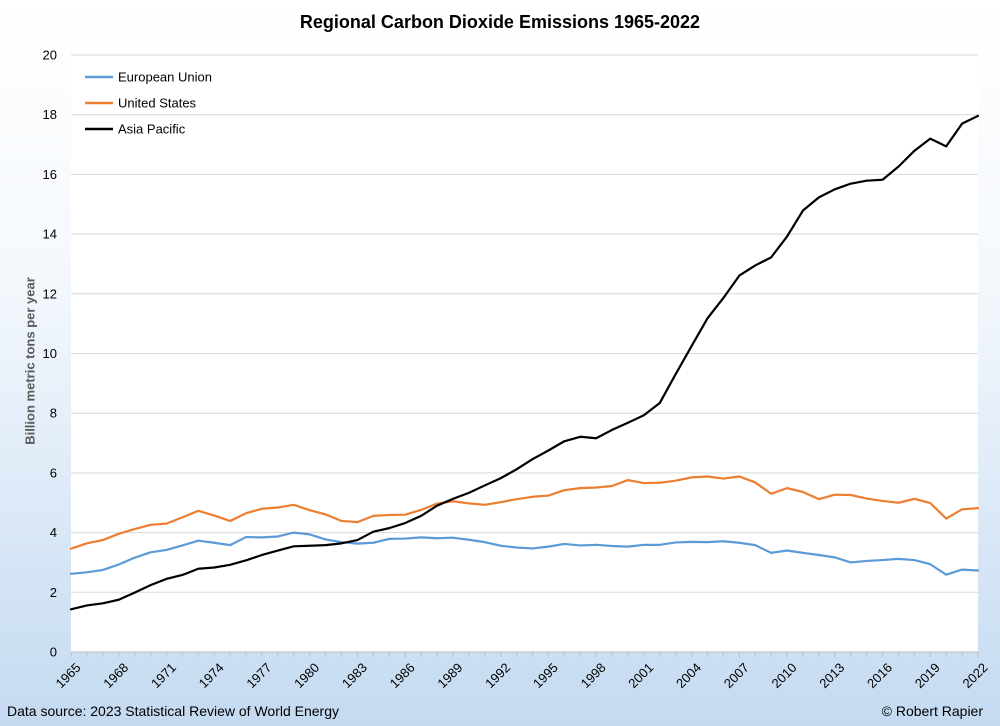 The width and height of the screenshot is (1000, 726). Describe the element at coordinates (354, 675) in the screenshot. I see `x-tick-label: 1983` at that location.